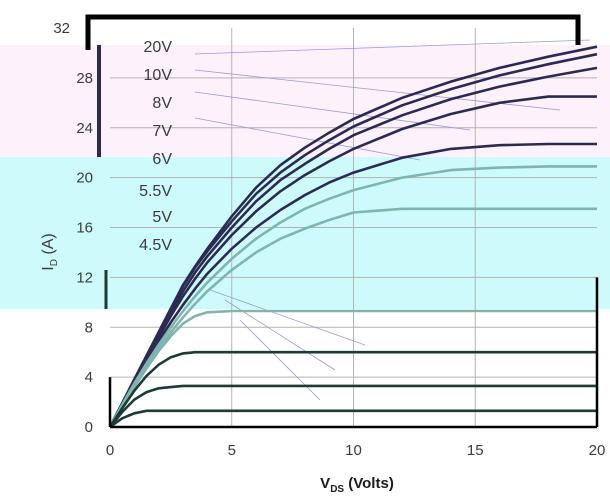 Image resolution: width=610 pixels, height=496 pixels. What do you see at coordinates (597, 450) in the screenshot?
I see `x-tick-label: 20` at bounding box center [597, 450].